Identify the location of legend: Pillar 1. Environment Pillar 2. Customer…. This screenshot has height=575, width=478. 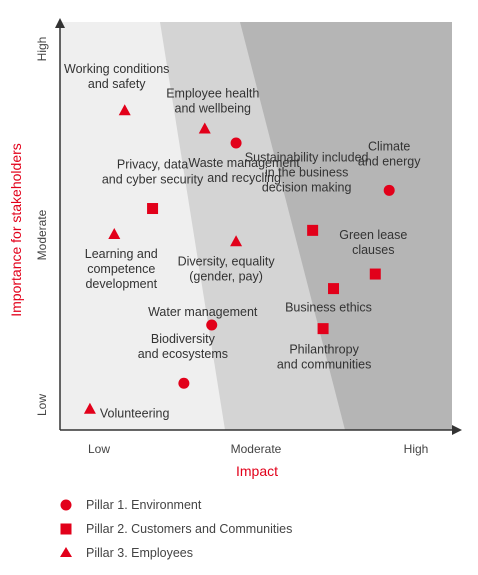
(176, 529).